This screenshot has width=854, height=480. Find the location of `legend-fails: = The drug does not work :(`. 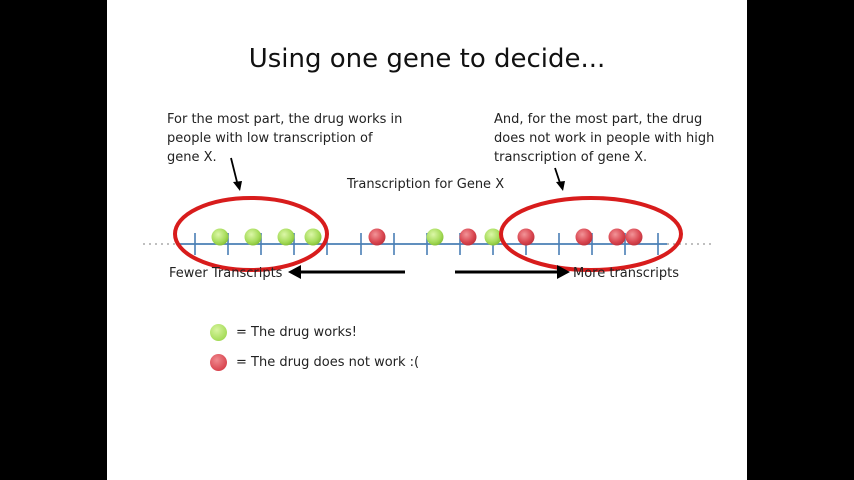

legend-fails: = The drug does not work :( is located at coordinates (314, 362).